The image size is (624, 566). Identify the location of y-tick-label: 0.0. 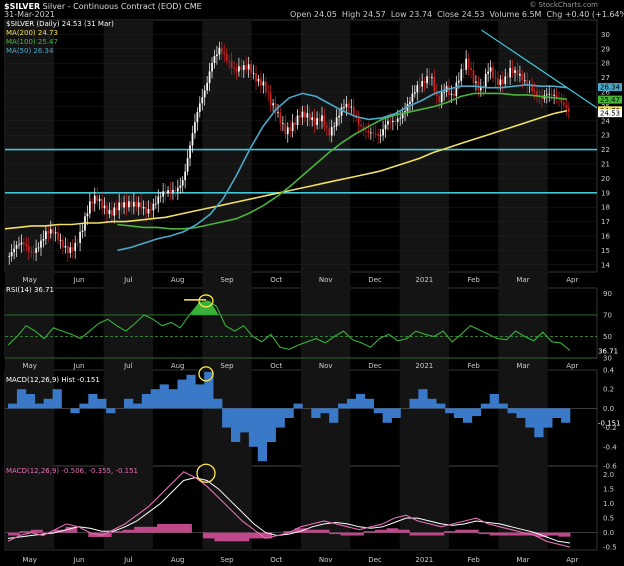
(608, 409).